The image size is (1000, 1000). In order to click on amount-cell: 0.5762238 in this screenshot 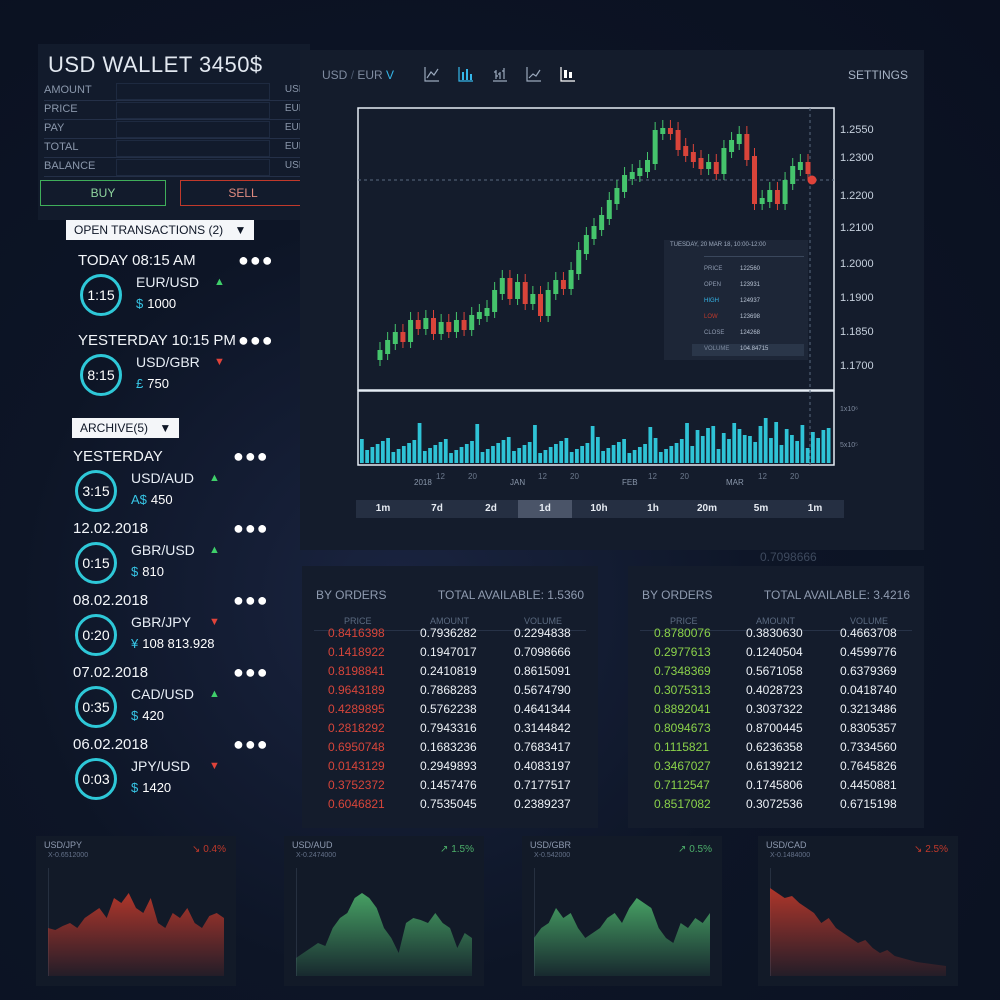, I will do `click(448, 709)`.